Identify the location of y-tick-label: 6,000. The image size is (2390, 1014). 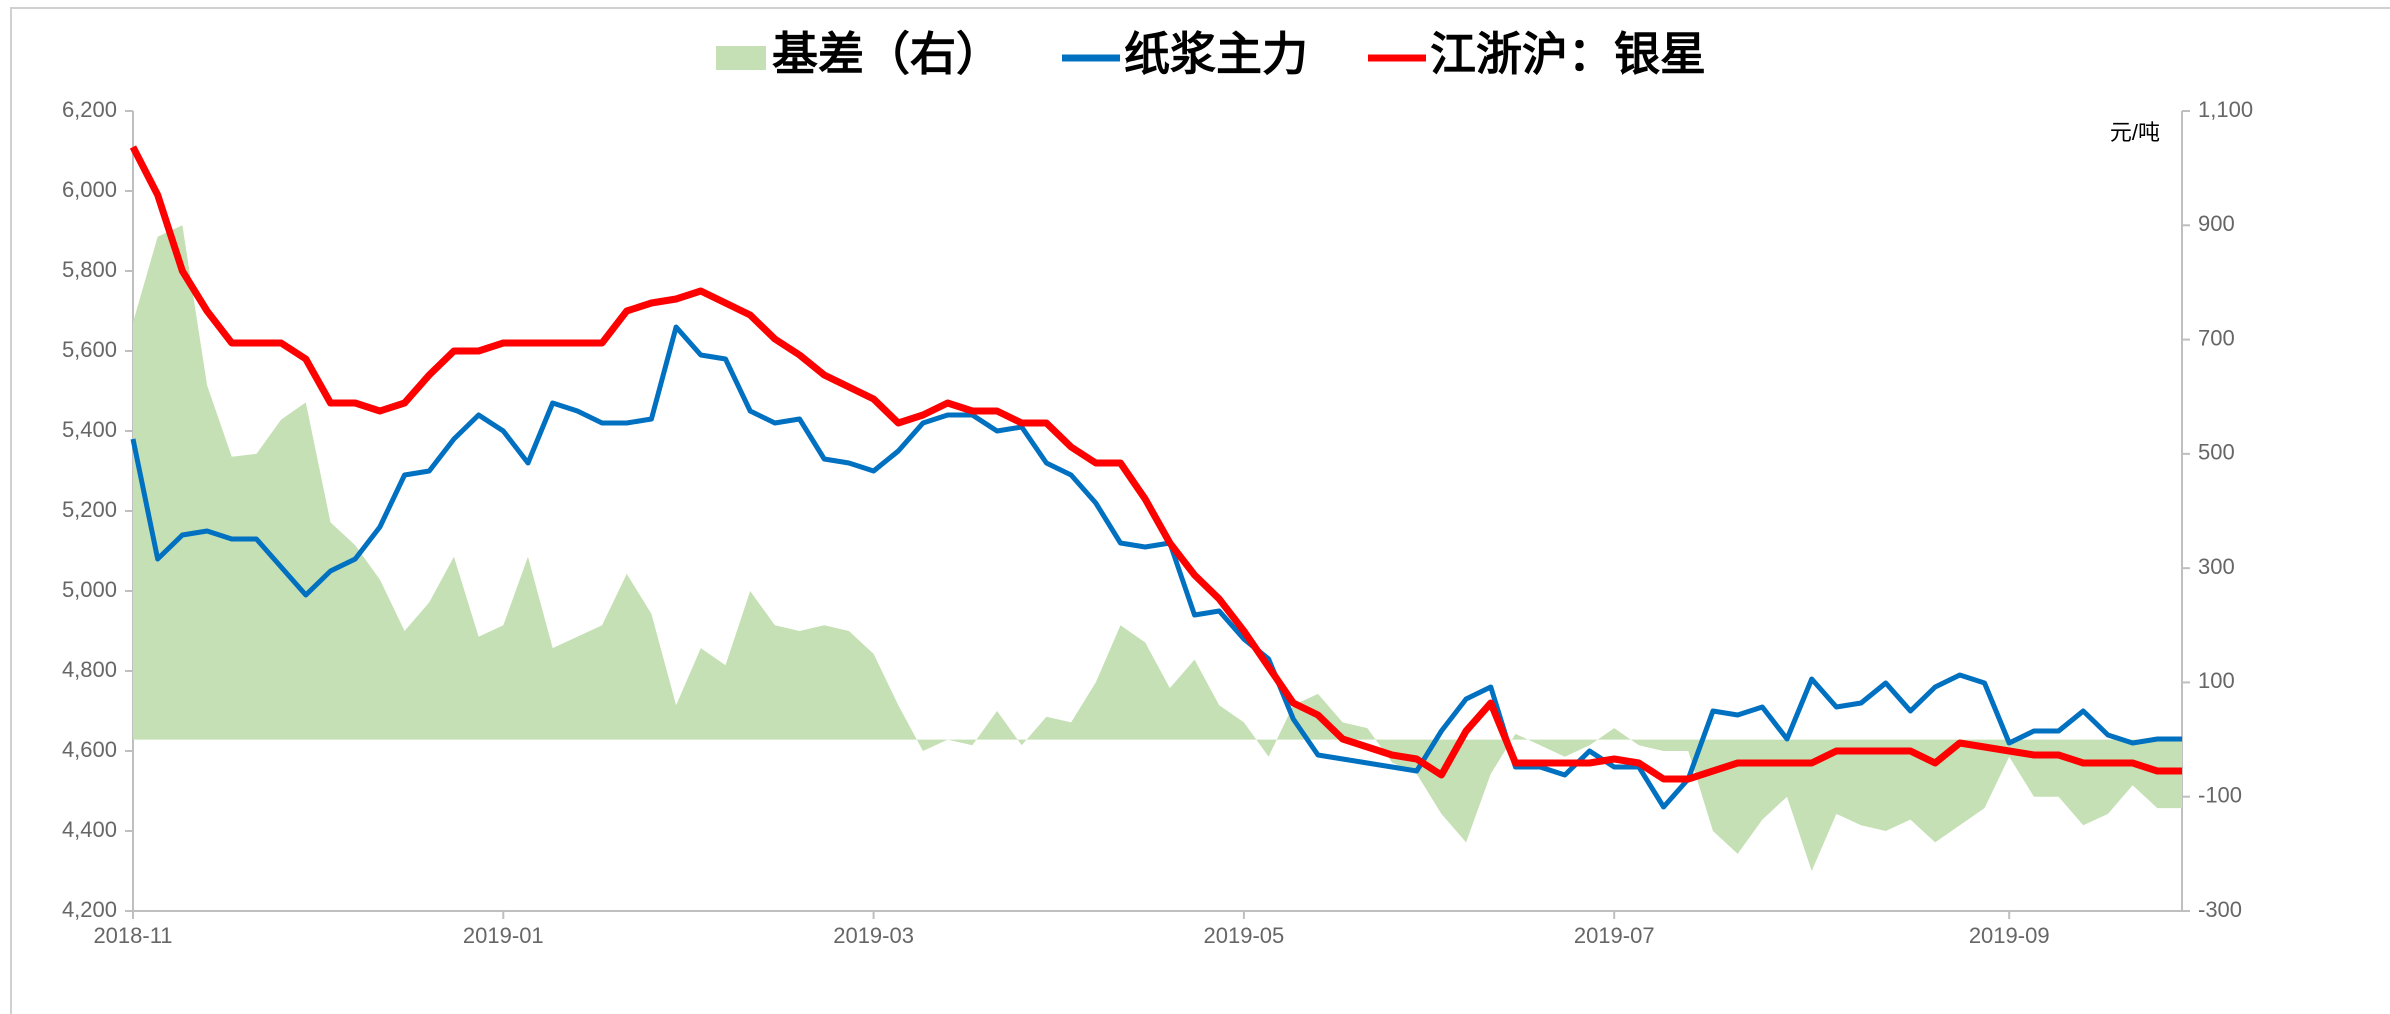
(89, 189).